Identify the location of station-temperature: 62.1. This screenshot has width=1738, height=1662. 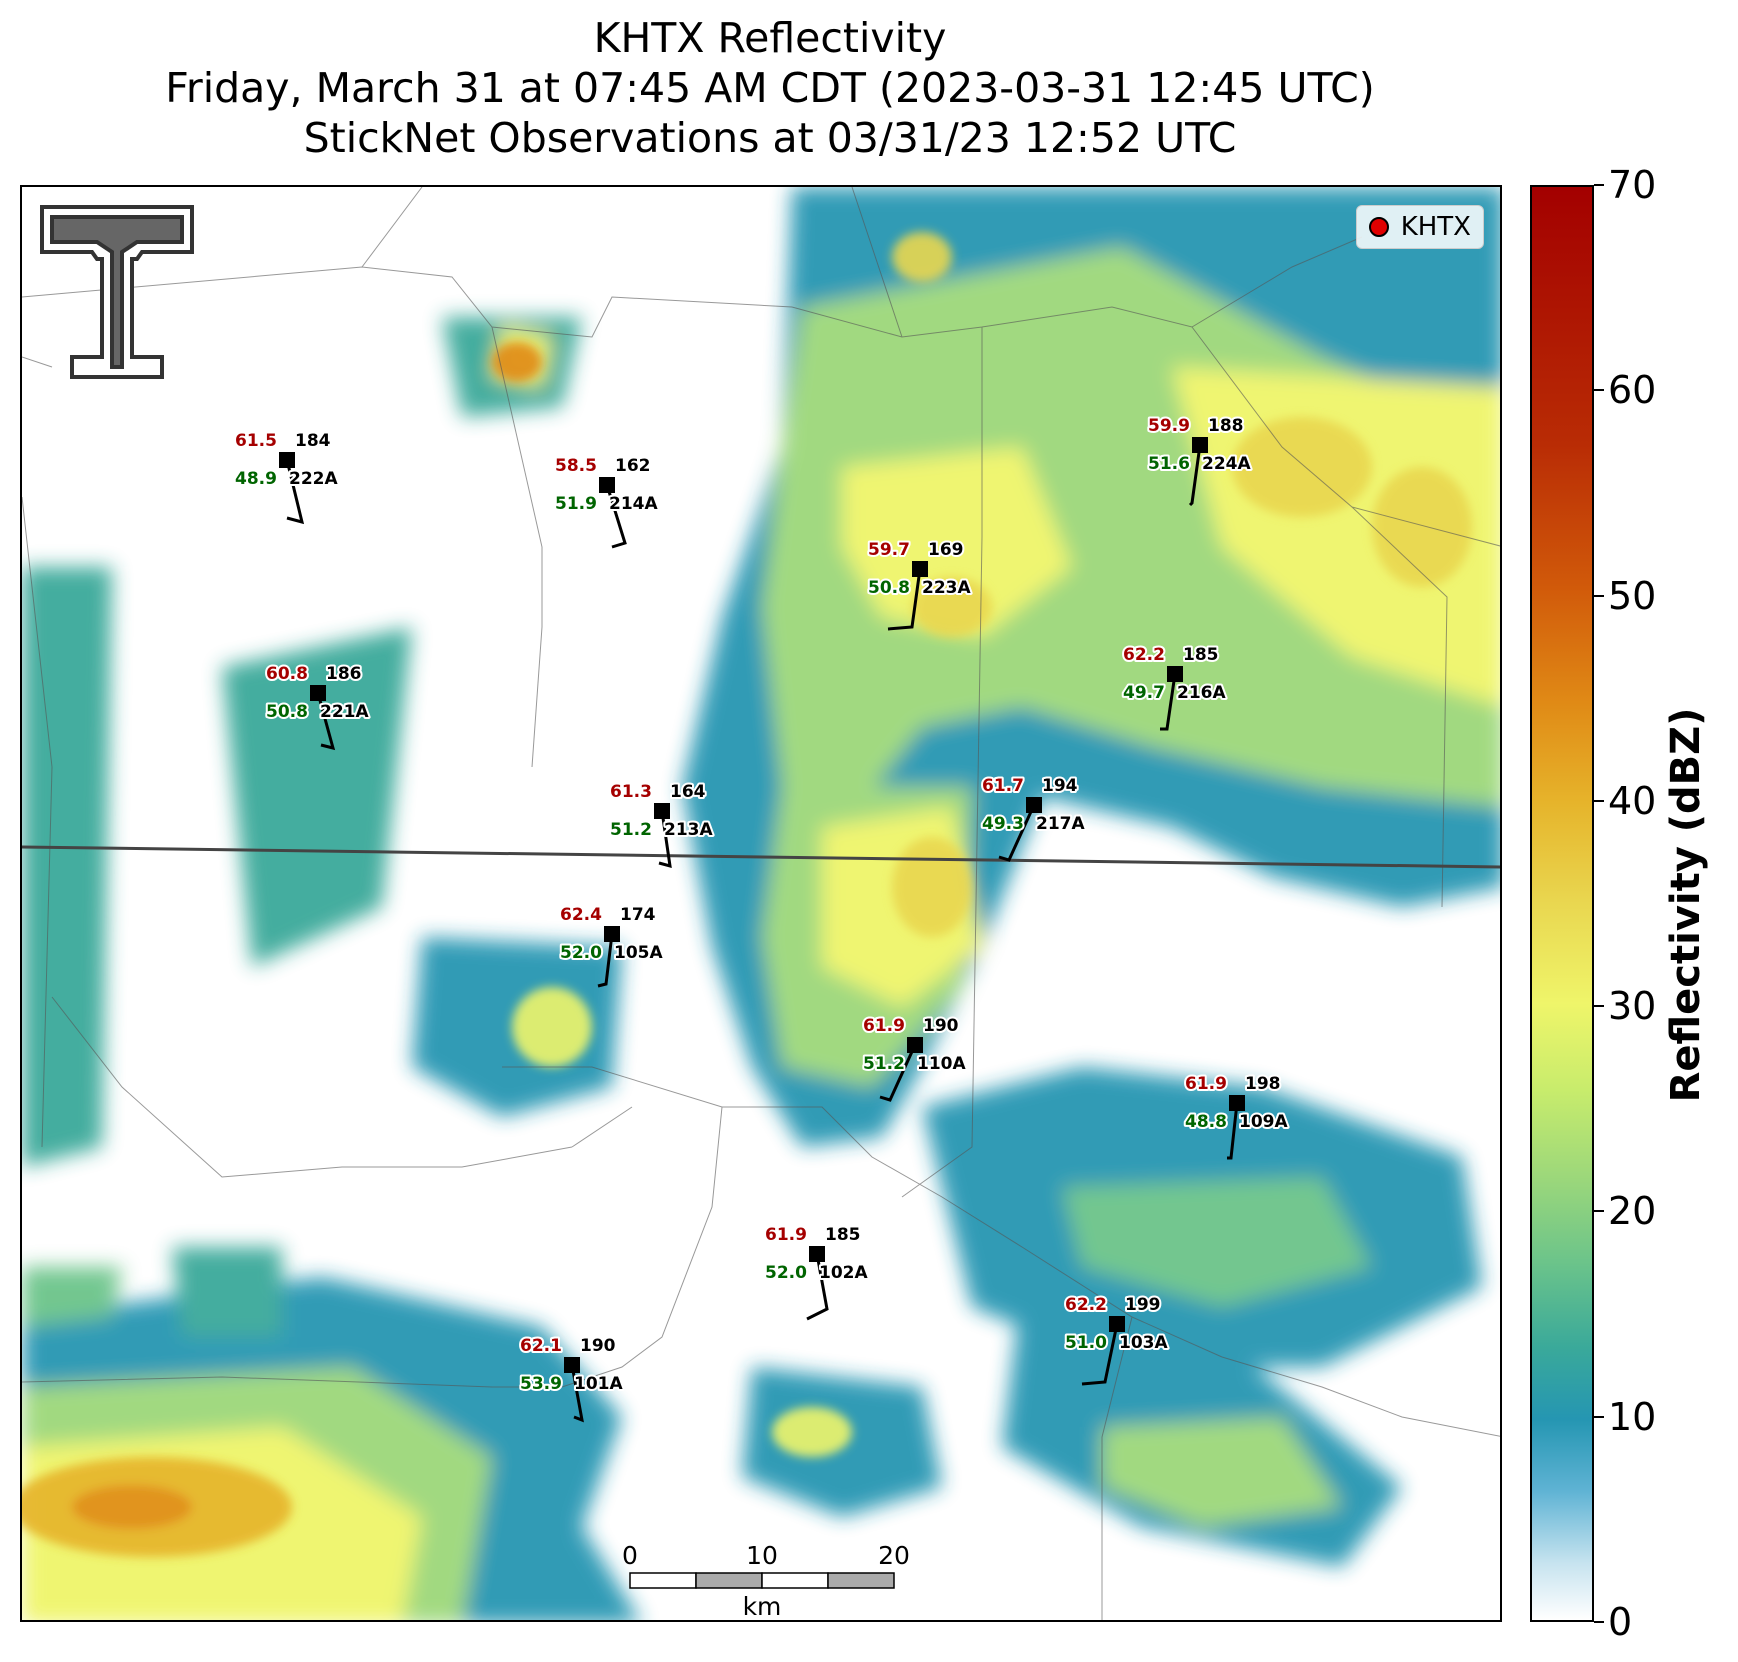
(541, 1346).